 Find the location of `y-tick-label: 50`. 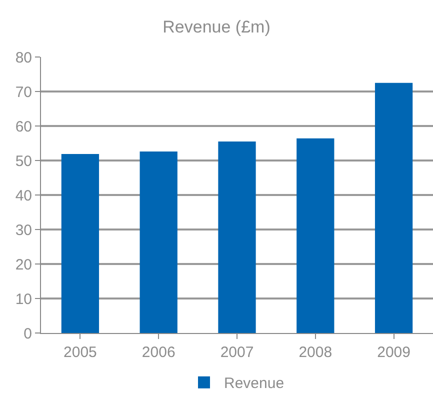

y-tick-label: 50 is located at coordinates (23, 161).